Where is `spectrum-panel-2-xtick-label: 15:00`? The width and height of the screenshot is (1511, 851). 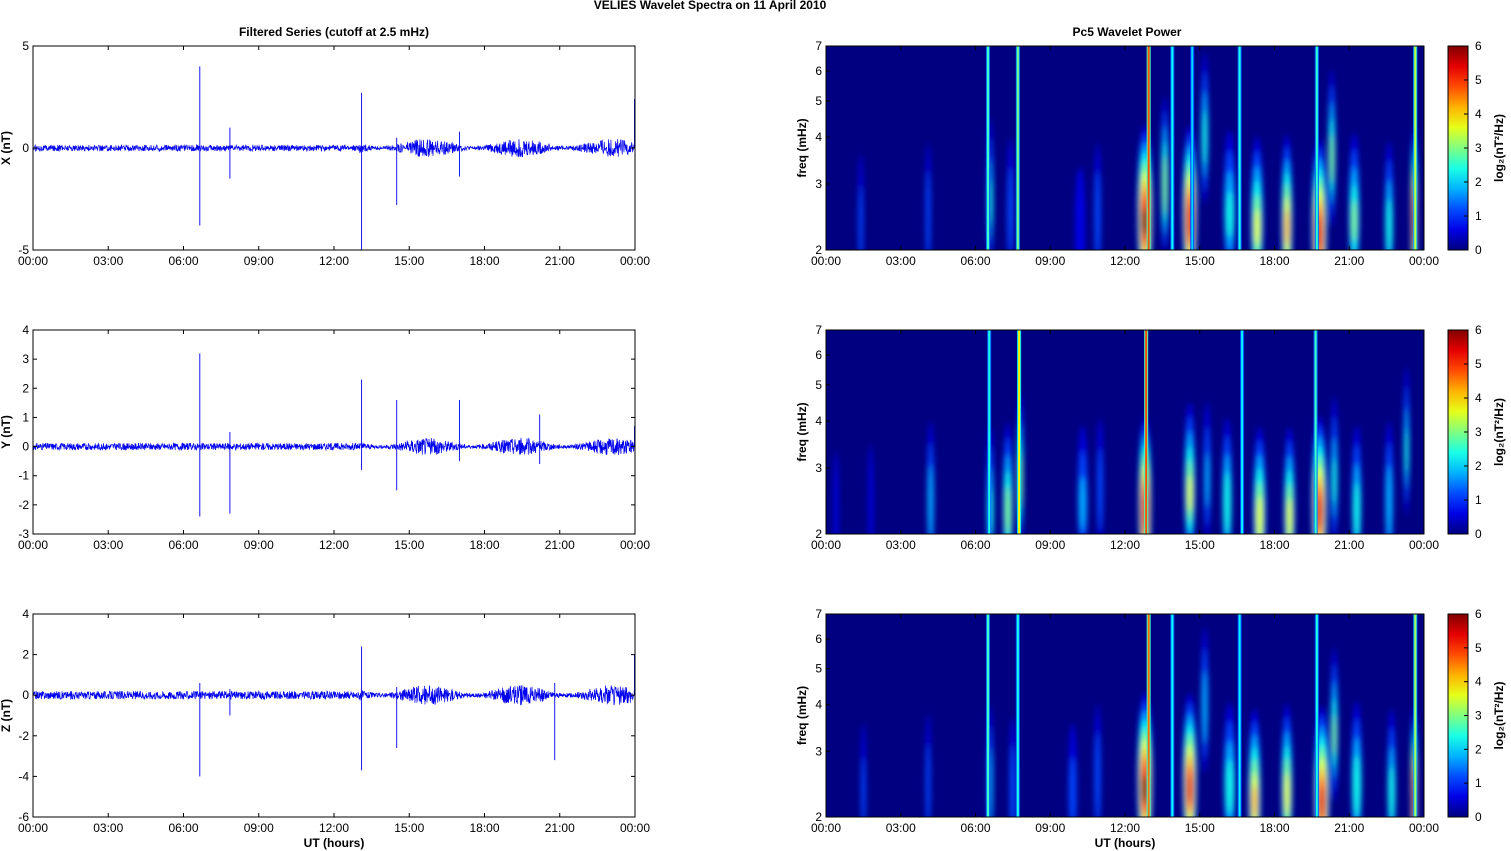
spectrum-panel-2-xtick-label: 15:00 is located at coordinates (1200, 545).